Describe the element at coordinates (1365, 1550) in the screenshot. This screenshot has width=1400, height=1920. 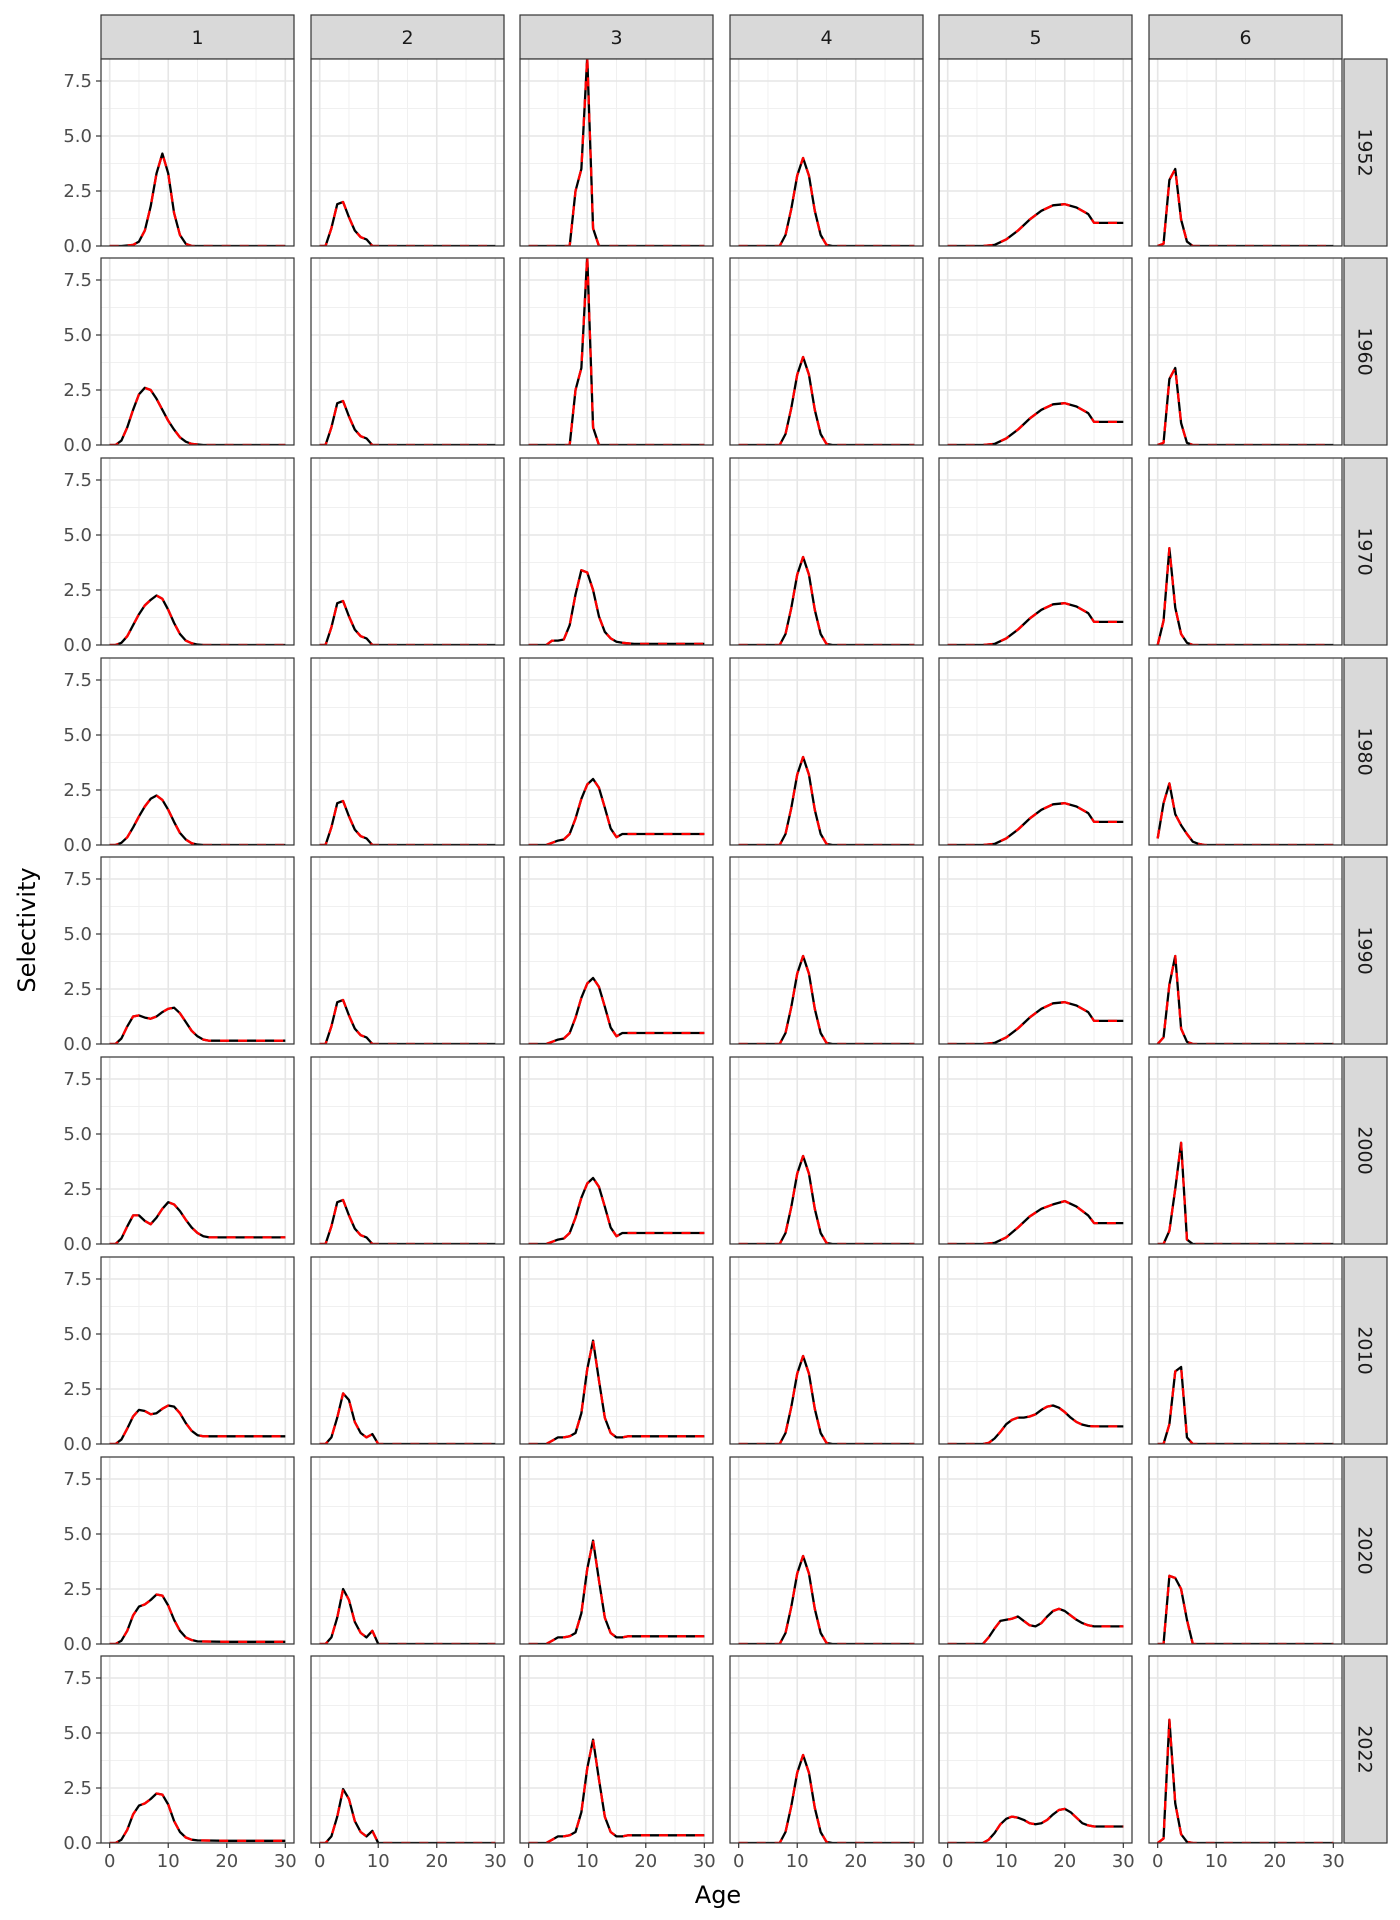
I see `row-strip: 2020` at that location.